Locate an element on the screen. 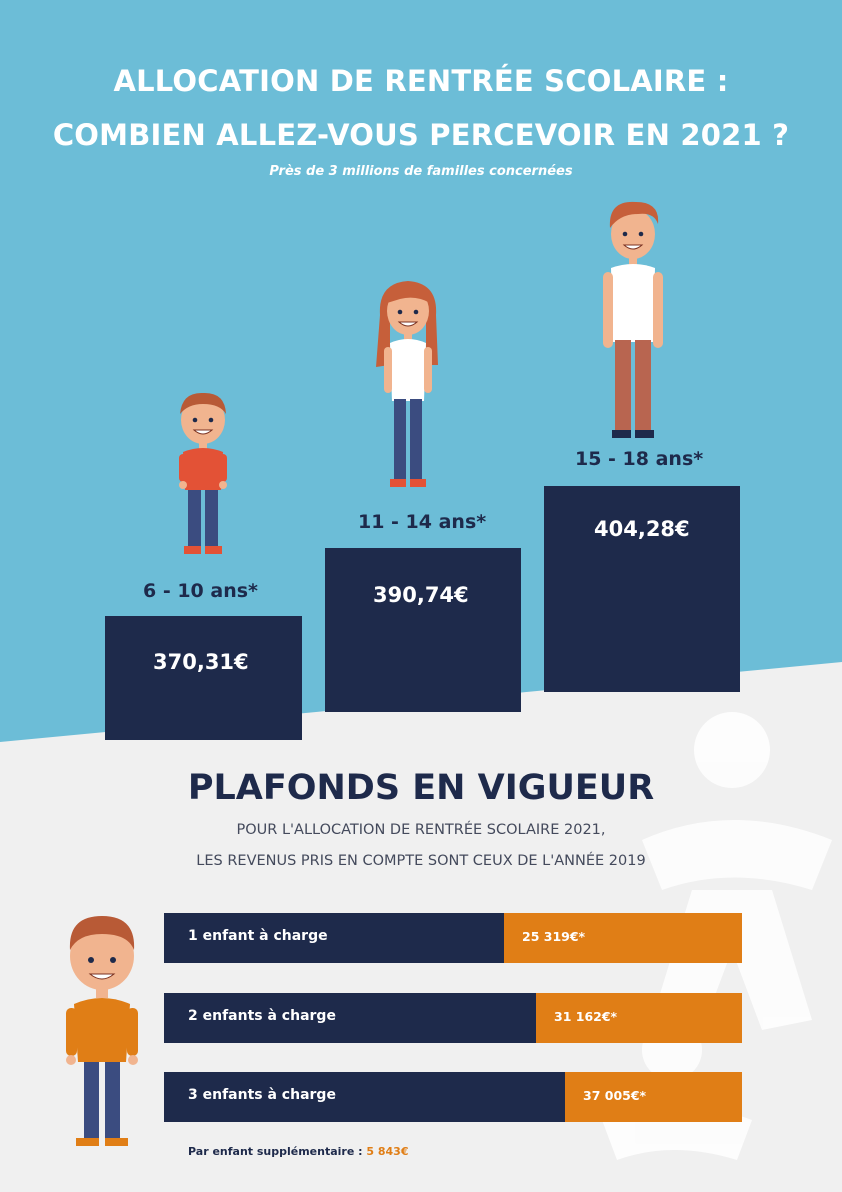 This screenshot has width=842, height=1192. plafond-row-2-value-cell: 31 162€* is located at coordinates (639, 1018).